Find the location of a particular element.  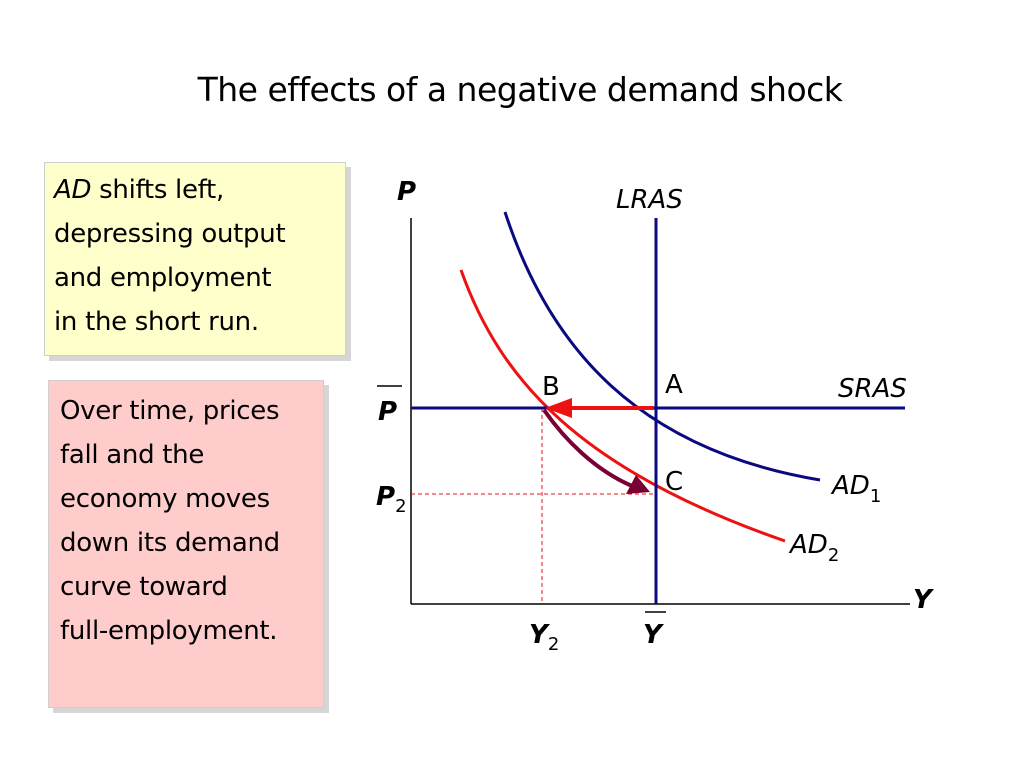

shift-callout-line-3: and employment is located at coordinates (163, 278).